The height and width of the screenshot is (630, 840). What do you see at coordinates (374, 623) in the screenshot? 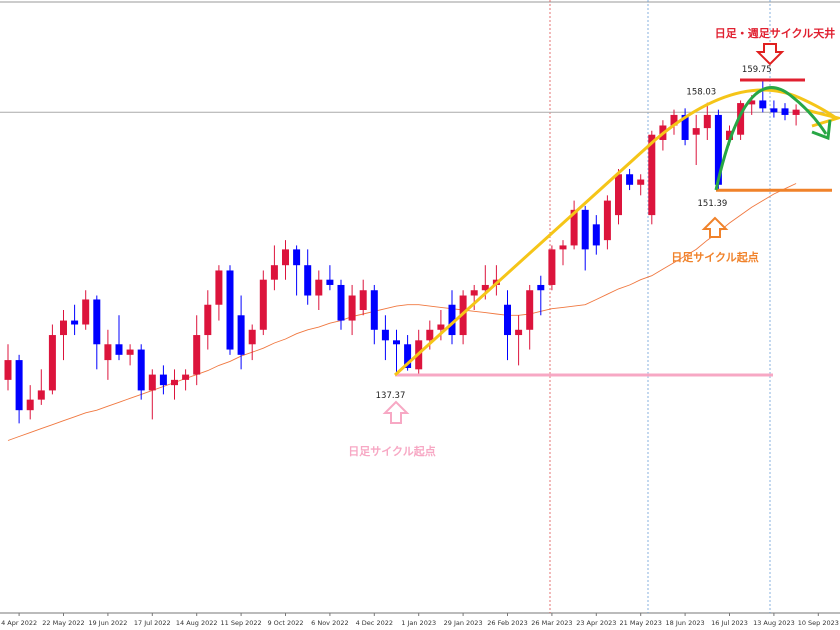
I see `x-tick-label: 4 Dec 2022` at bounding box center [374, 623].